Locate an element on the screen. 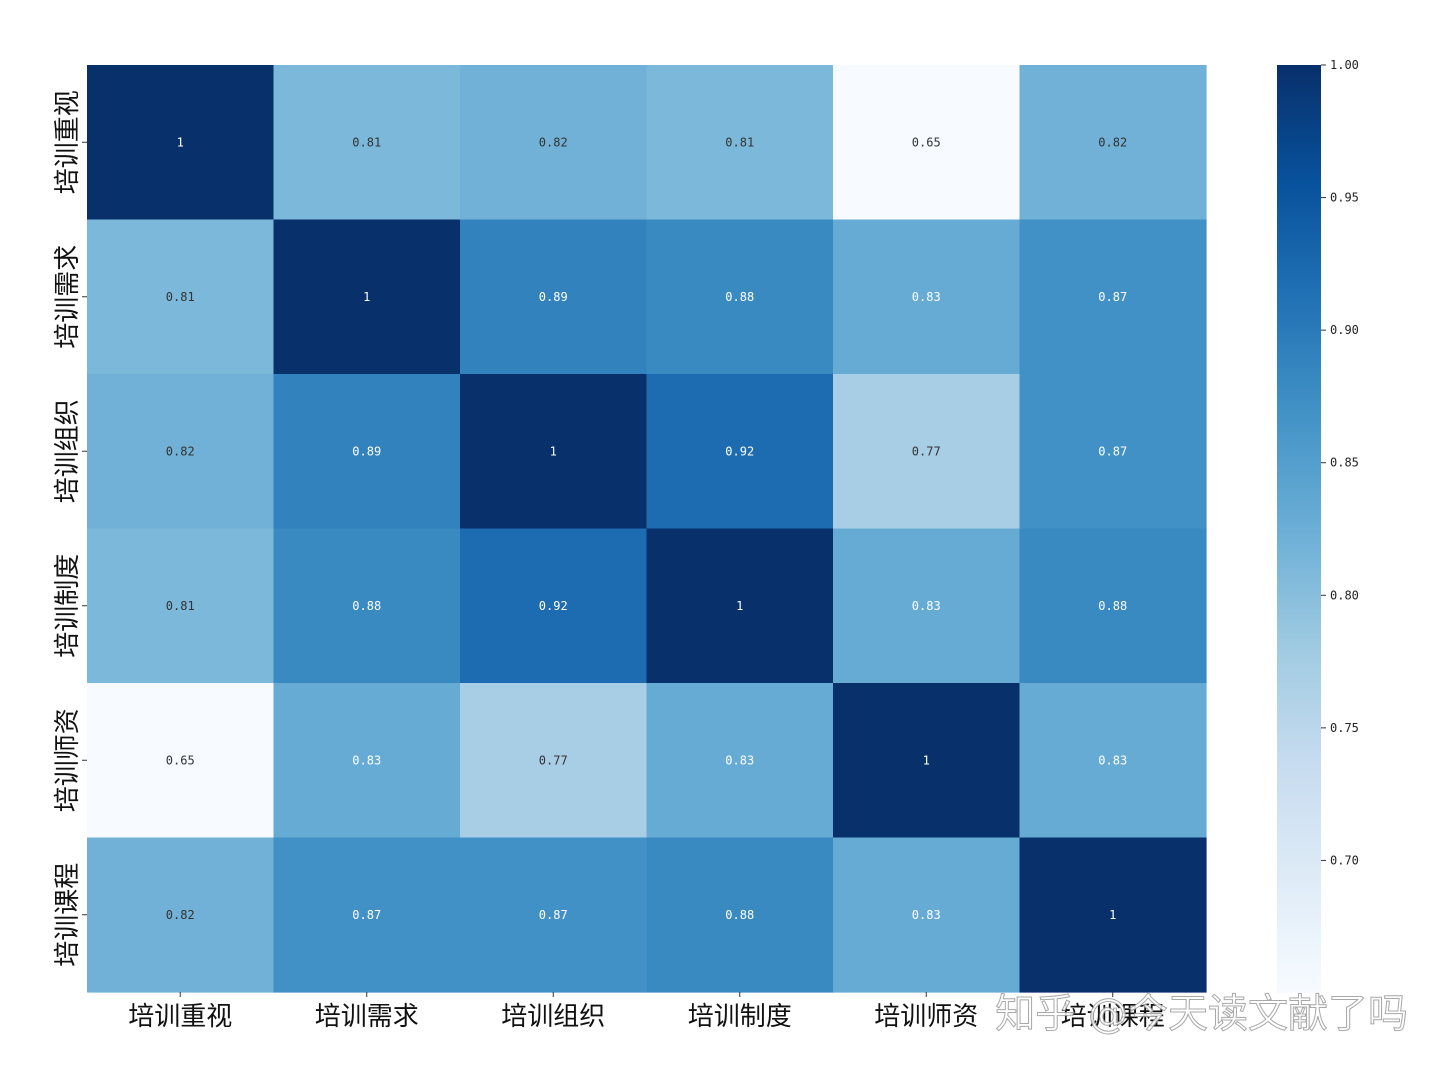 The image size is (1448, 1071). x-tick-label: 培训制度 is located at coordinates (740, 1017).